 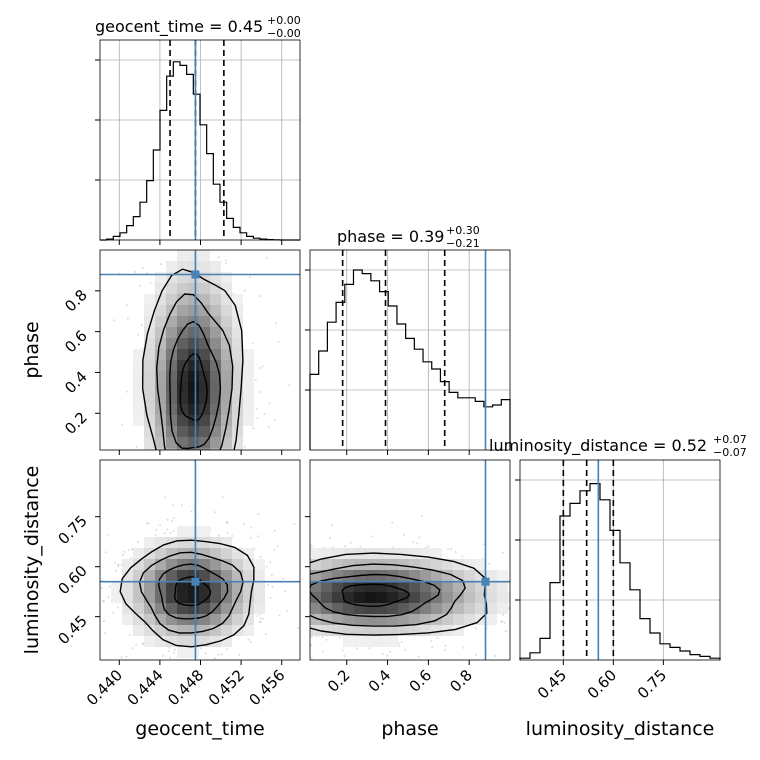 What do you see at coordinates (195, 274) in the screenshot?
I see `truth-marker` at bounding box center [195, 274].